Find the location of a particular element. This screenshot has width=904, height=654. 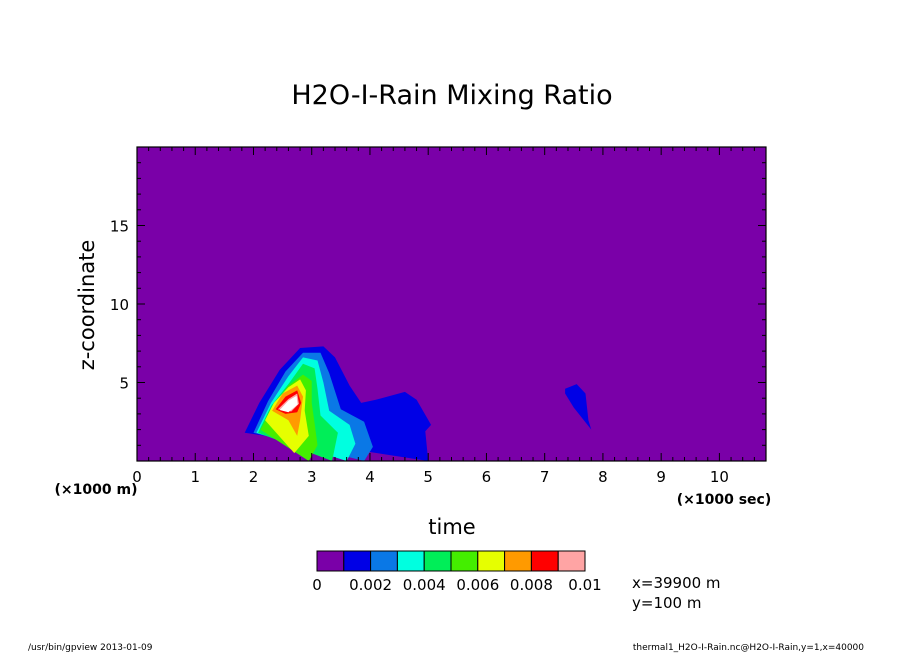

y-tick-label: 10 is located at coordinates (119, 305).